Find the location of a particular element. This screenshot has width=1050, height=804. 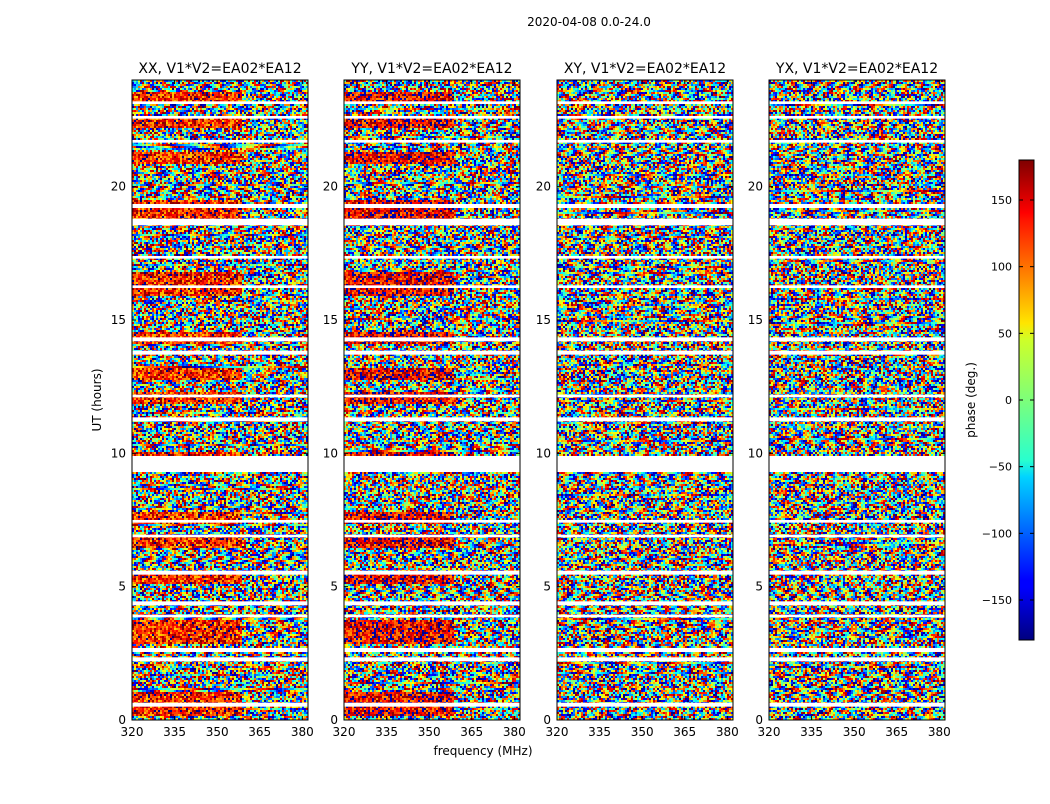

colorbar: 150 100 50 0 −50 −100 −150 phase (deg.) is located at coordinates (999, 400).